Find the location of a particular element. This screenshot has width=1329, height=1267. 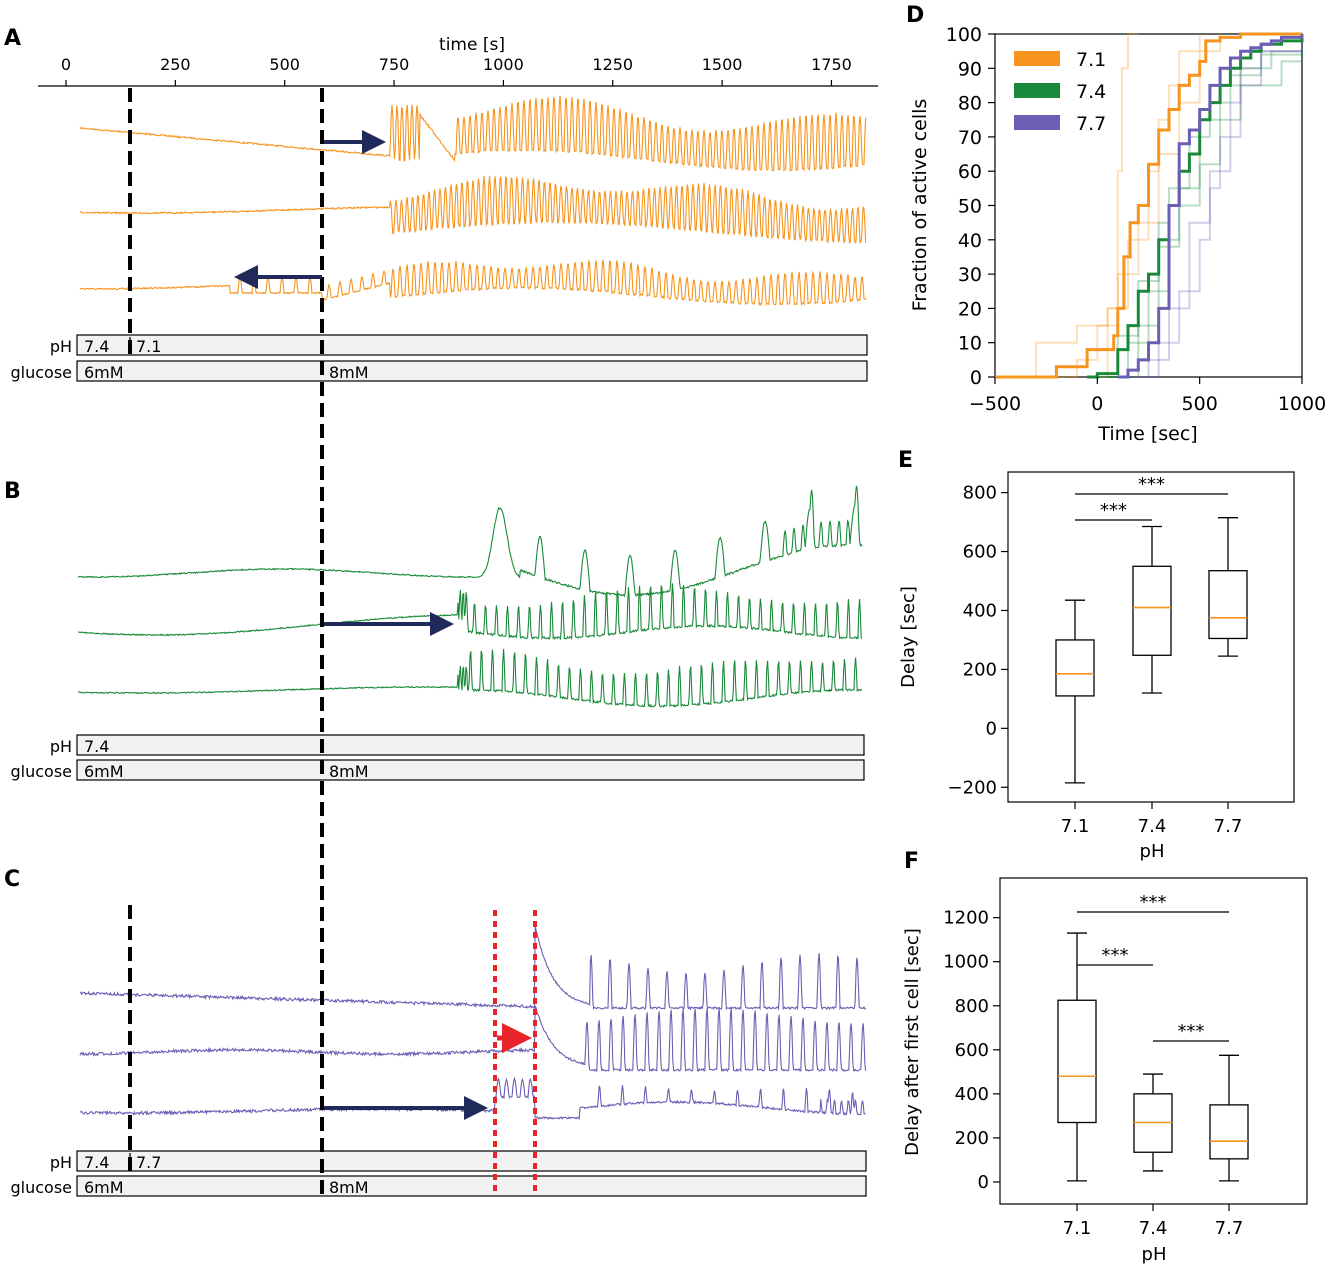

panel-a-ph-segment-2: 7.1 is located at coordinates (148, 346).